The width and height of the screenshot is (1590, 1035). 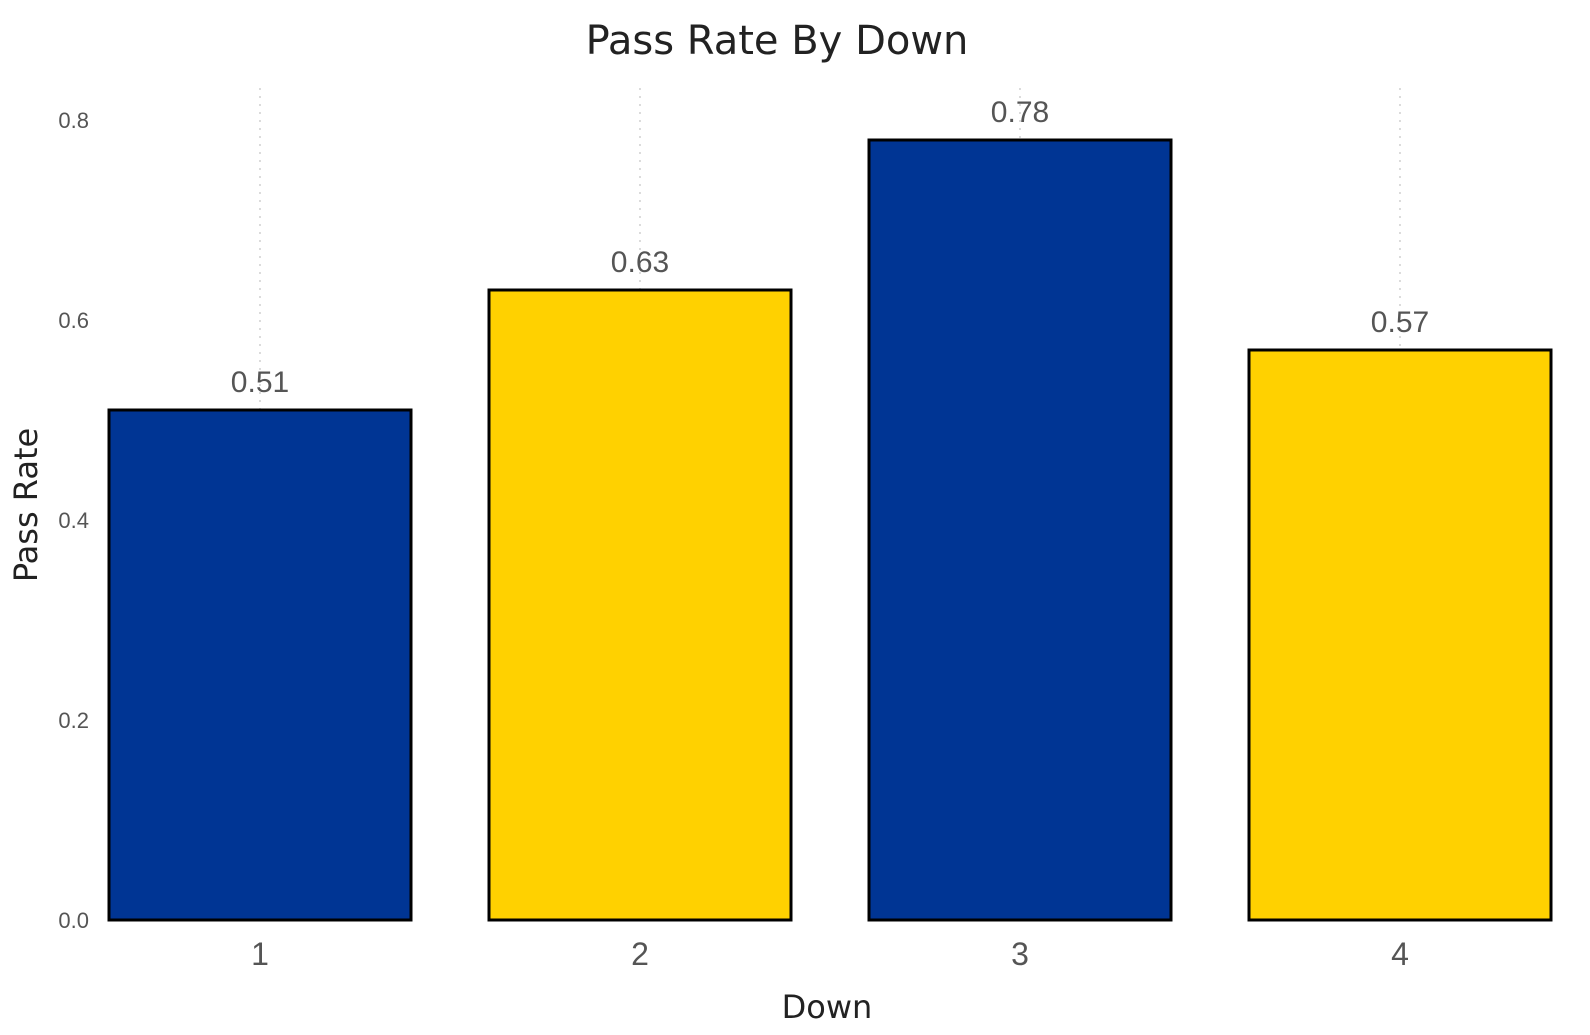 I want to click on data-label: 0.51, so click(x=260, y=382).